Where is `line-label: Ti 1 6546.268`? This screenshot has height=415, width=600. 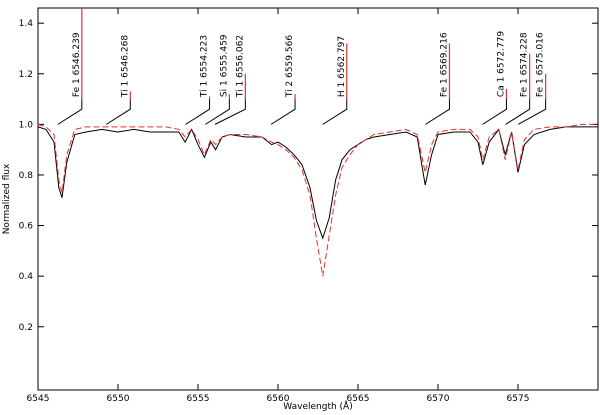 line-label: Ti 1 6546.268 is located at coordinates (125, 66).